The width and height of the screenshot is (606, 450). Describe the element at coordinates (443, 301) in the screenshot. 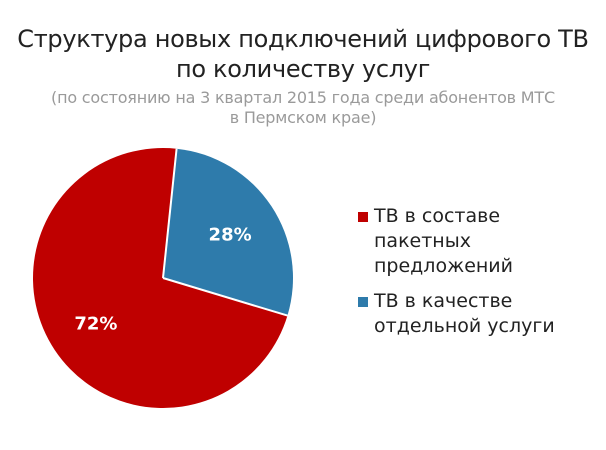

I see `legend-label-line: ТВ в качестве` at that location.